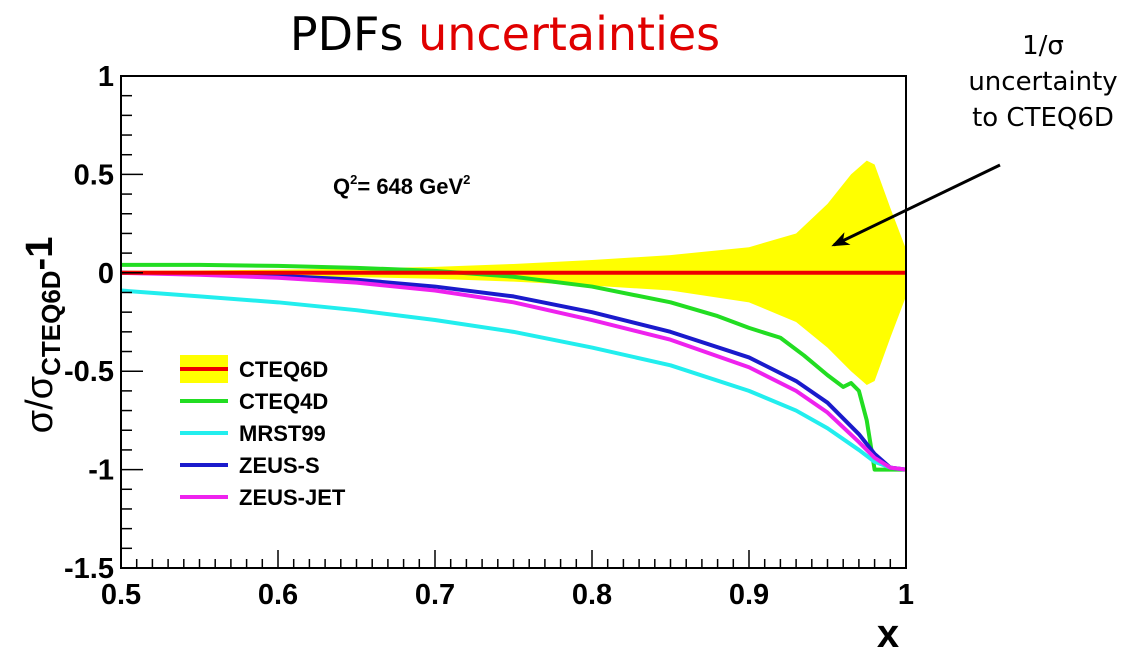 The image size is (1137, 650). I want to click on x-tick-label: 0.7, so click(435, 595).